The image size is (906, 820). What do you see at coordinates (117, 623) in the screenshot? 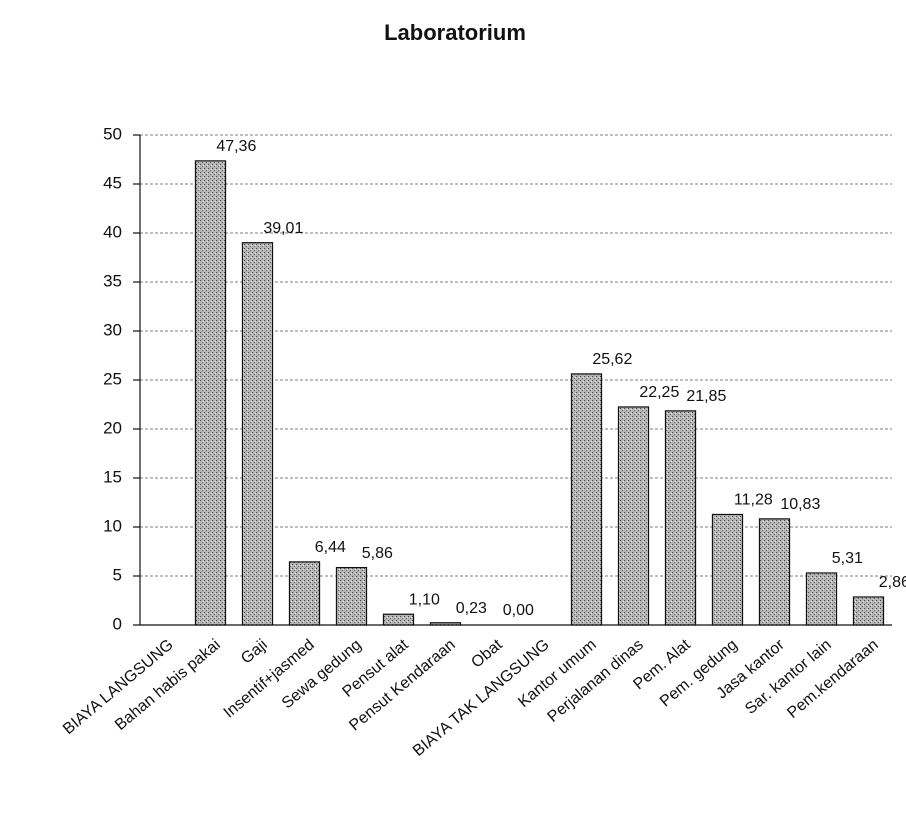
I see `y-tick-label: 0` at bounding box center [117, 623].